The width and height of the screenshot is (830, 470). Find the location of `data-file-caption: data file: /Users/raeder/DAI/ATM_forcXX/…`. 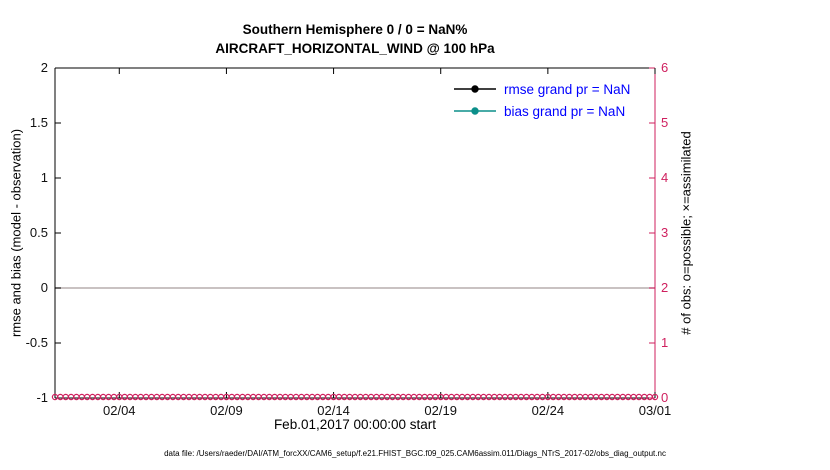

data-file-caption: data file: /Users/raeder/DAI/ATM_forcXX/… is located at coordinates (415, 453).